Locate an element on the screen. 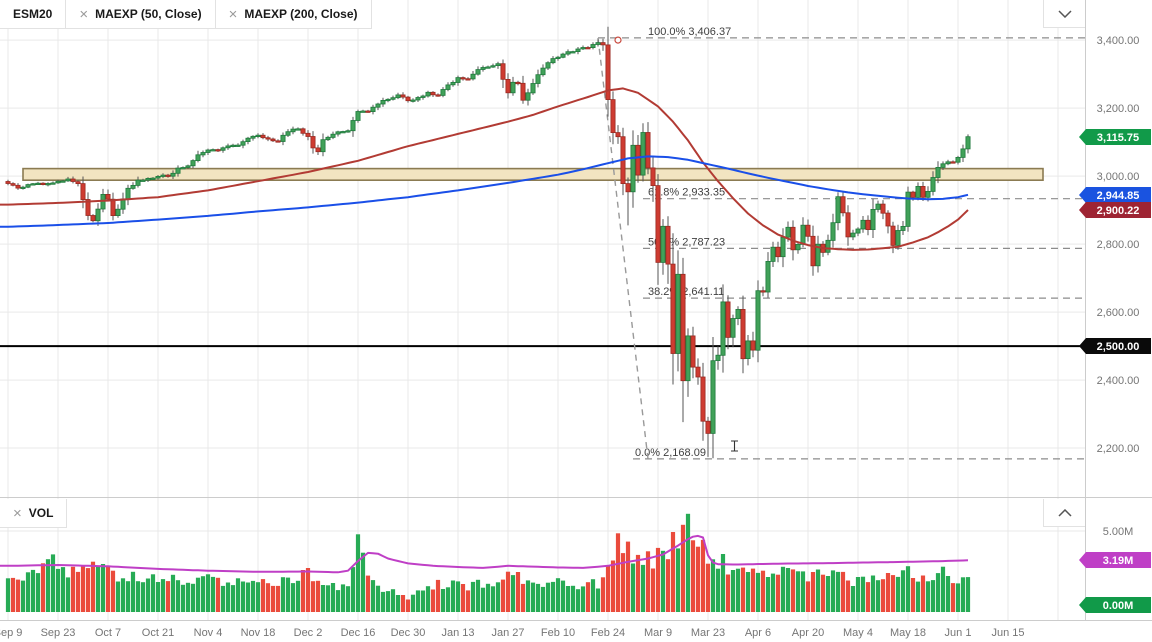 The image size is (1152, 642). volume-indicator-legend: × VOL is located at coordinates (34, 513).